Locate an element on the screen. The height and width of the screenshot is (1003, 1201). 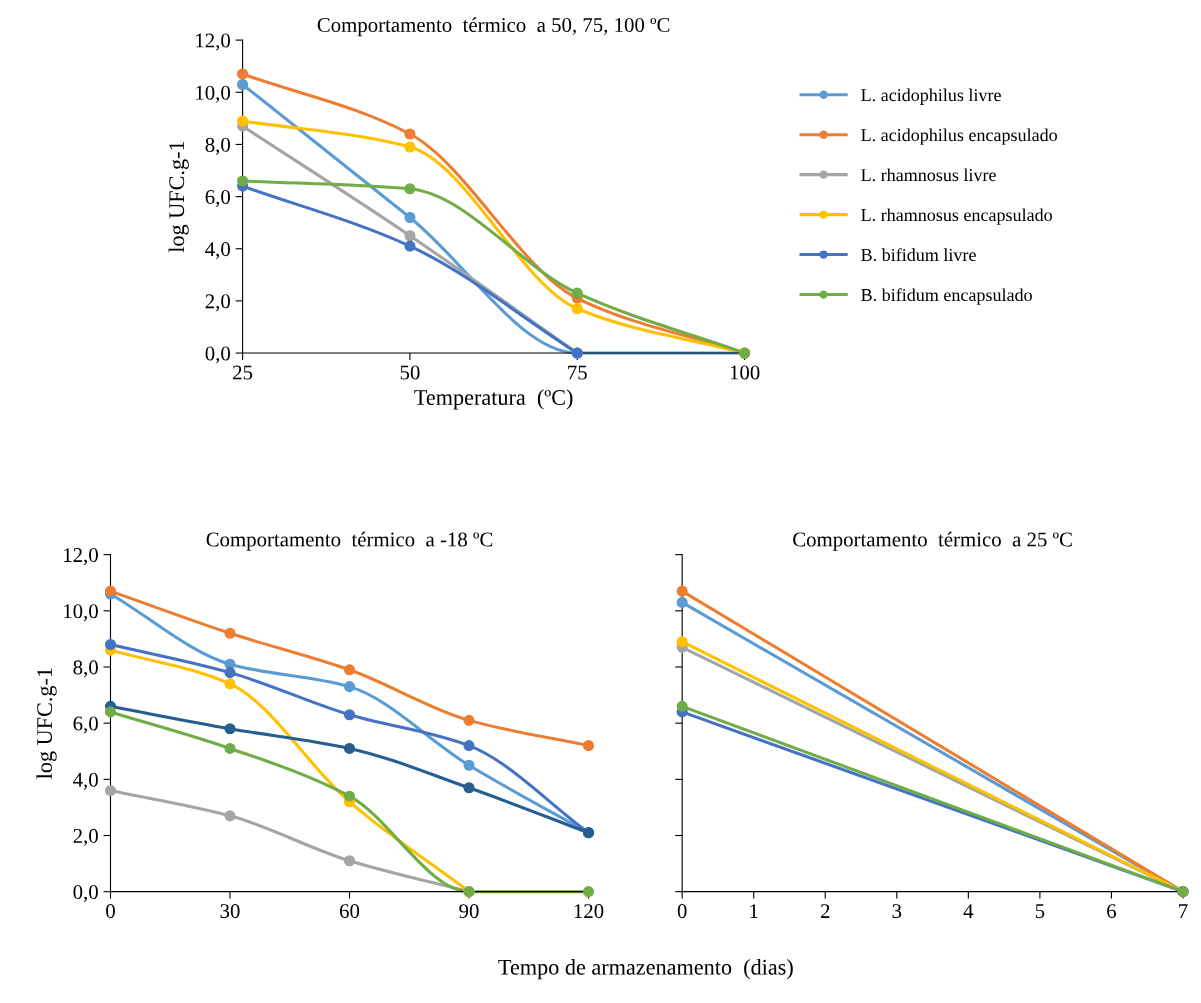
chart-title: Comportamento térmico a 50, 75, 100 ºC is located at coordinates (493, 27).